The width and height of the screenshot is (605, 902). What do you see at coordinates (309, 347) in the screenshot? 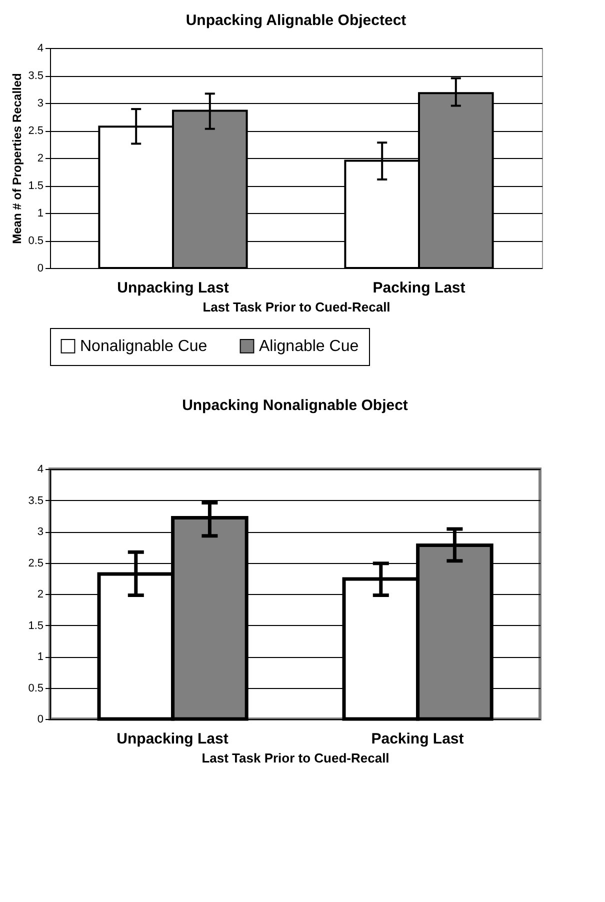
I see `legend-label: Alignable Cue` at bounding box center [309, 347].